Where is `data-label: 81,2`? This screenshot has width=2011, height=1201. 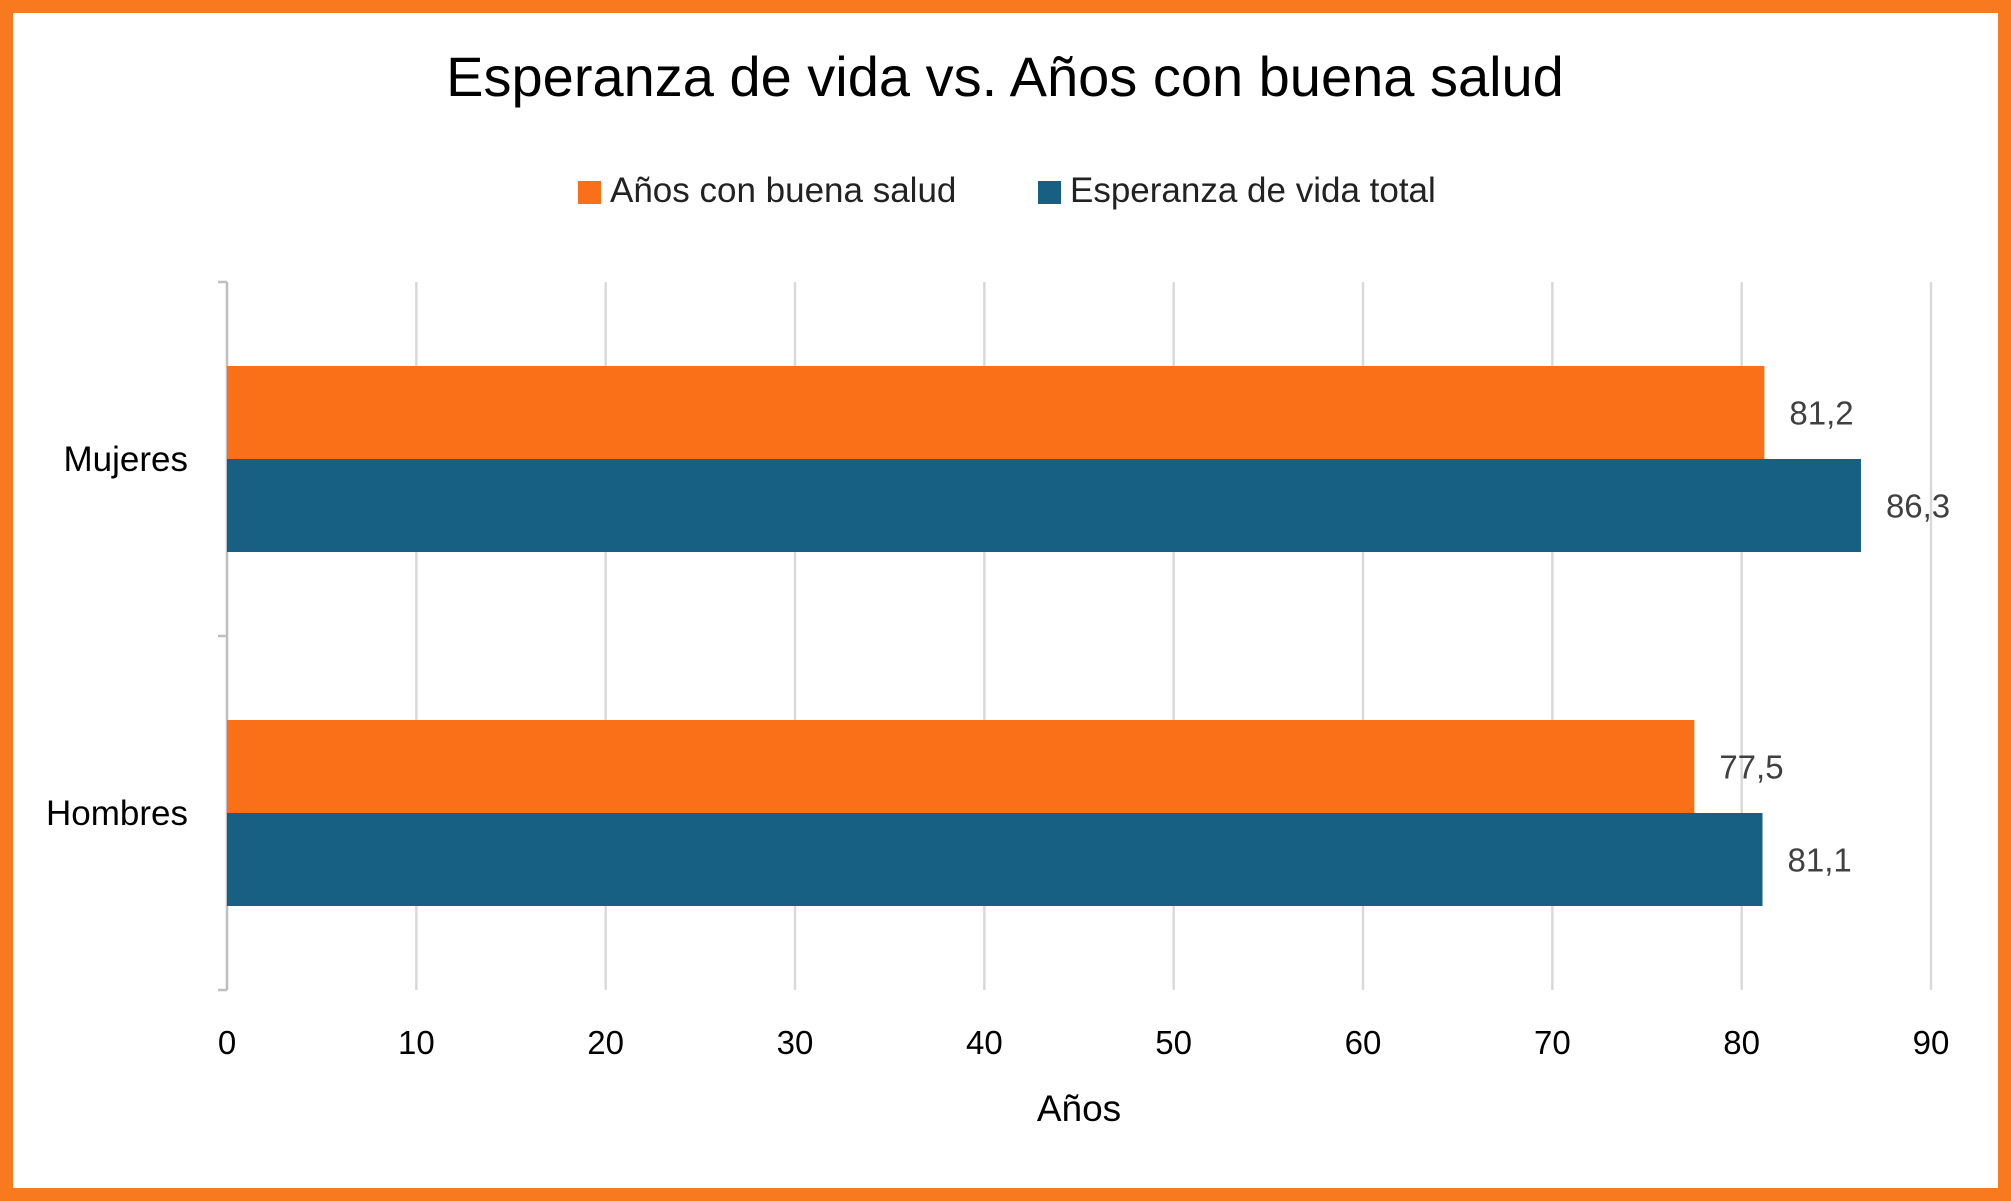 data-label: 81,2 is located at coordinates (1821, 413).